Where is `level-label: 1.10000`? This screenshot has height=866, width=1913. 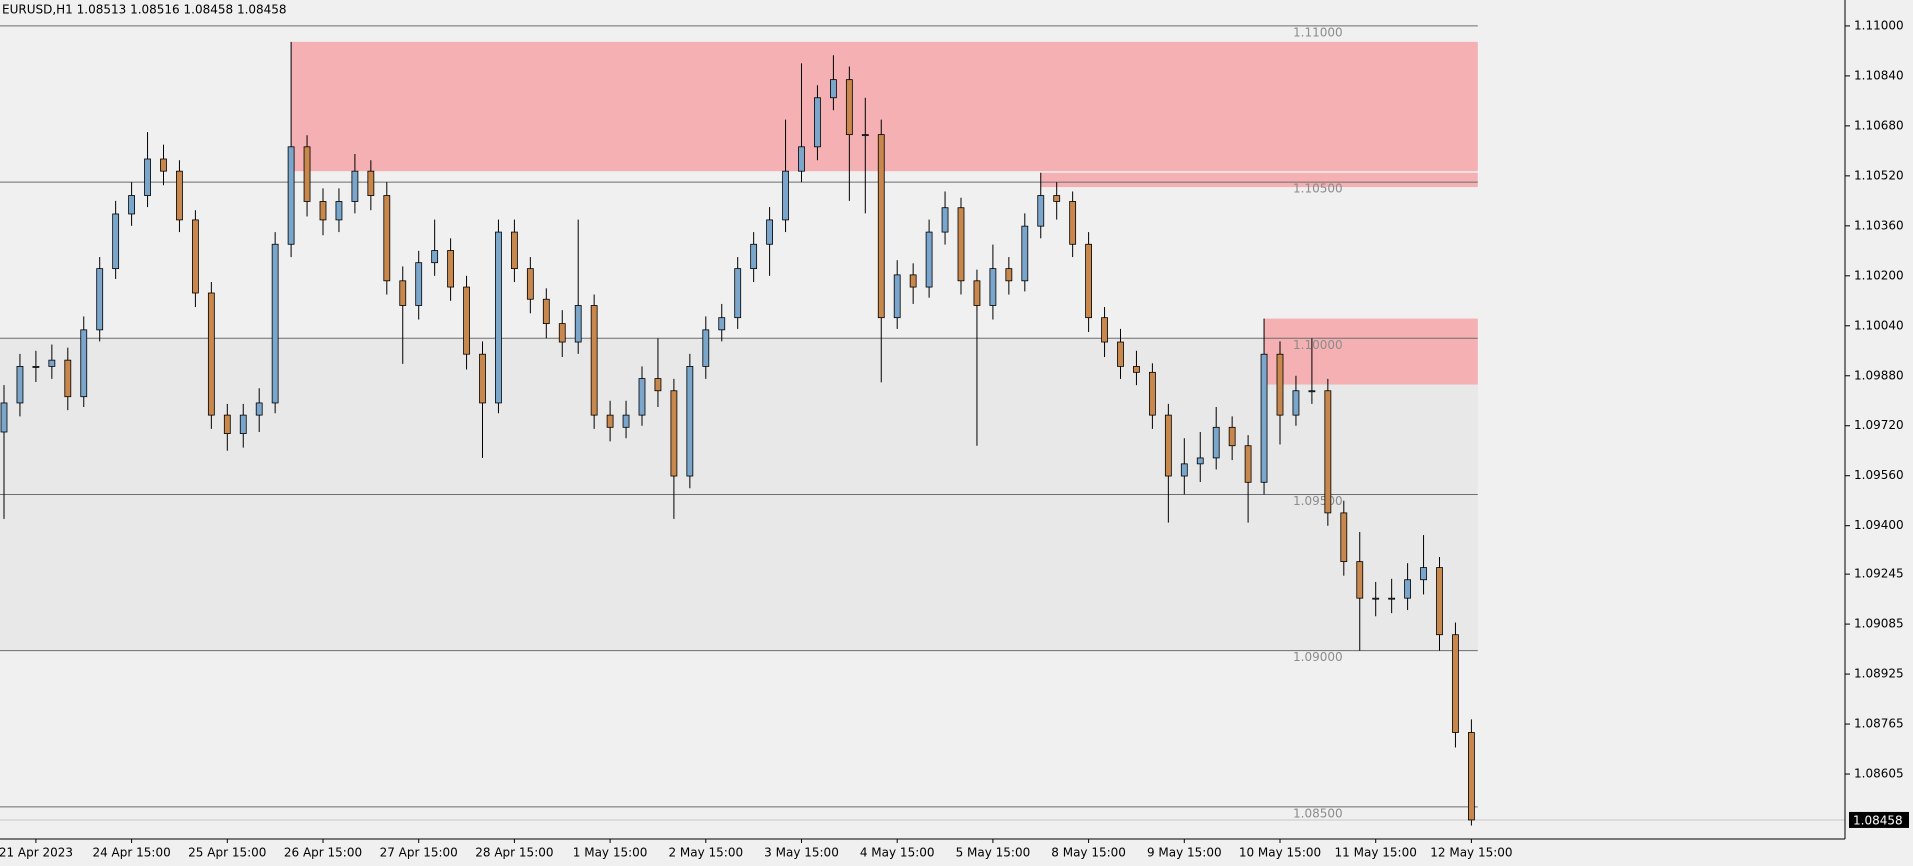 level-label: 1.10000 is located at coordinates (1318, 345).